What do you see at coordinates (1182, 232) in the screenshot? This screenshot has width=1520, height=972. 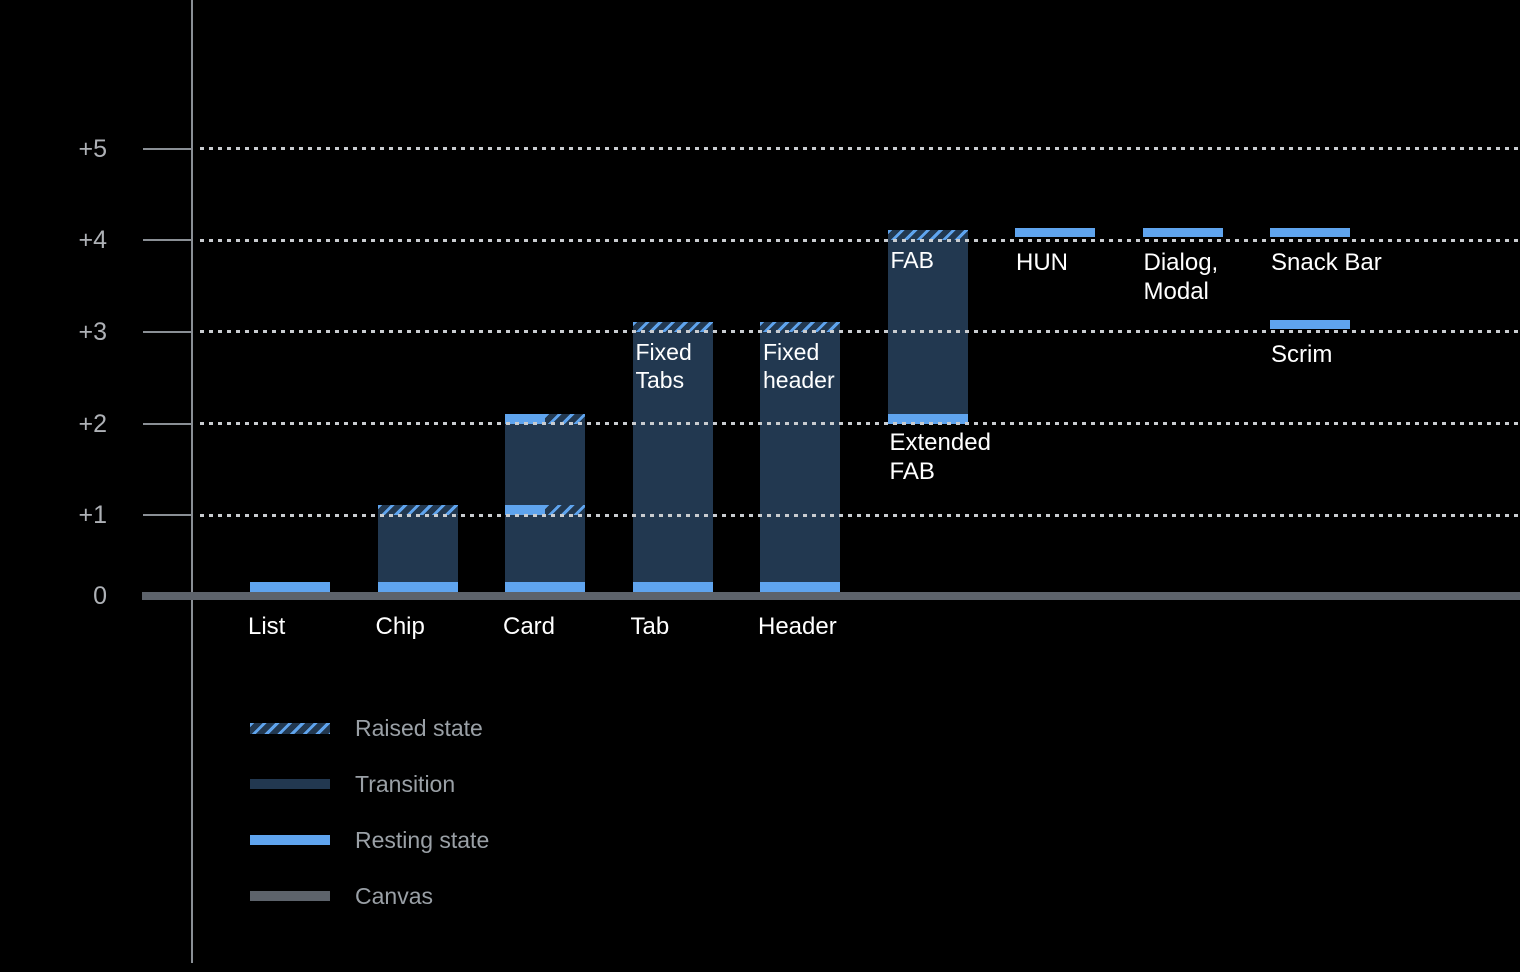 I see `resting-band-dialog-modal` at bounding box center [1182, 232].